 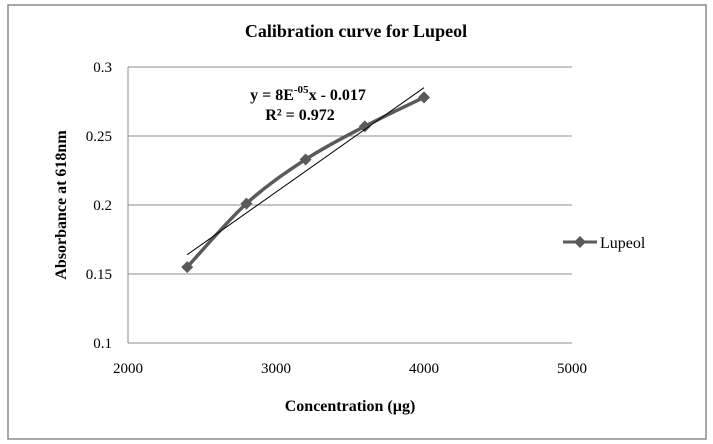 What do you see at coordinates (337, 95) in the screenshot?
I see `equation-suffix: x - 0.017` at bounding box center [337, 95].